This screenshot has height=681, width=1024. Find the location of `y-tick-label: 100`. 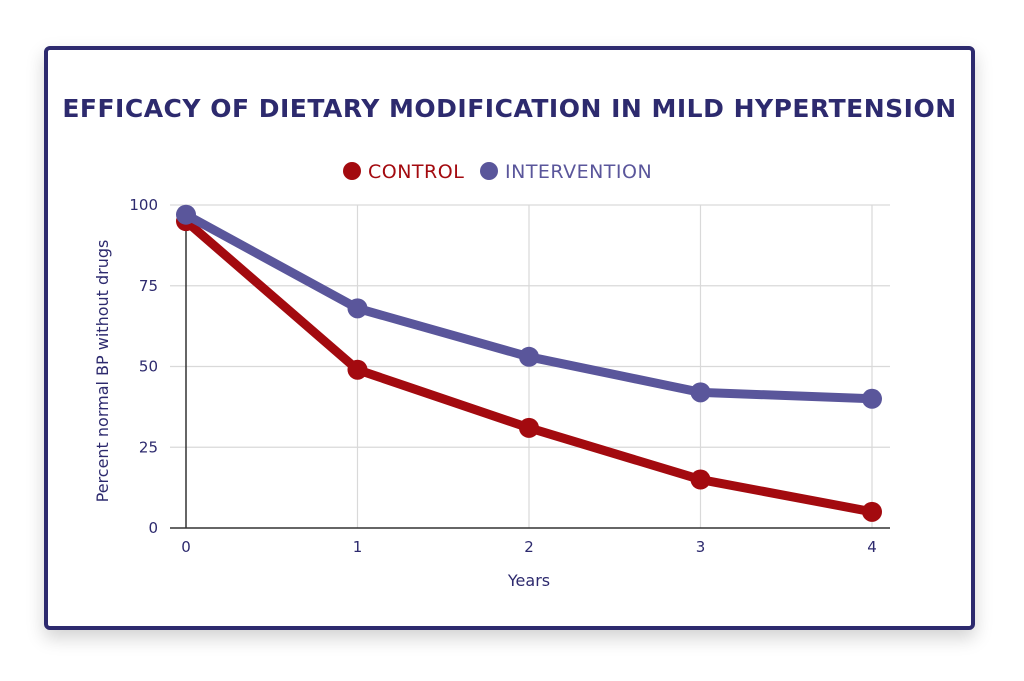

y-tick-label: 100 is located at coordinates (143, 205).